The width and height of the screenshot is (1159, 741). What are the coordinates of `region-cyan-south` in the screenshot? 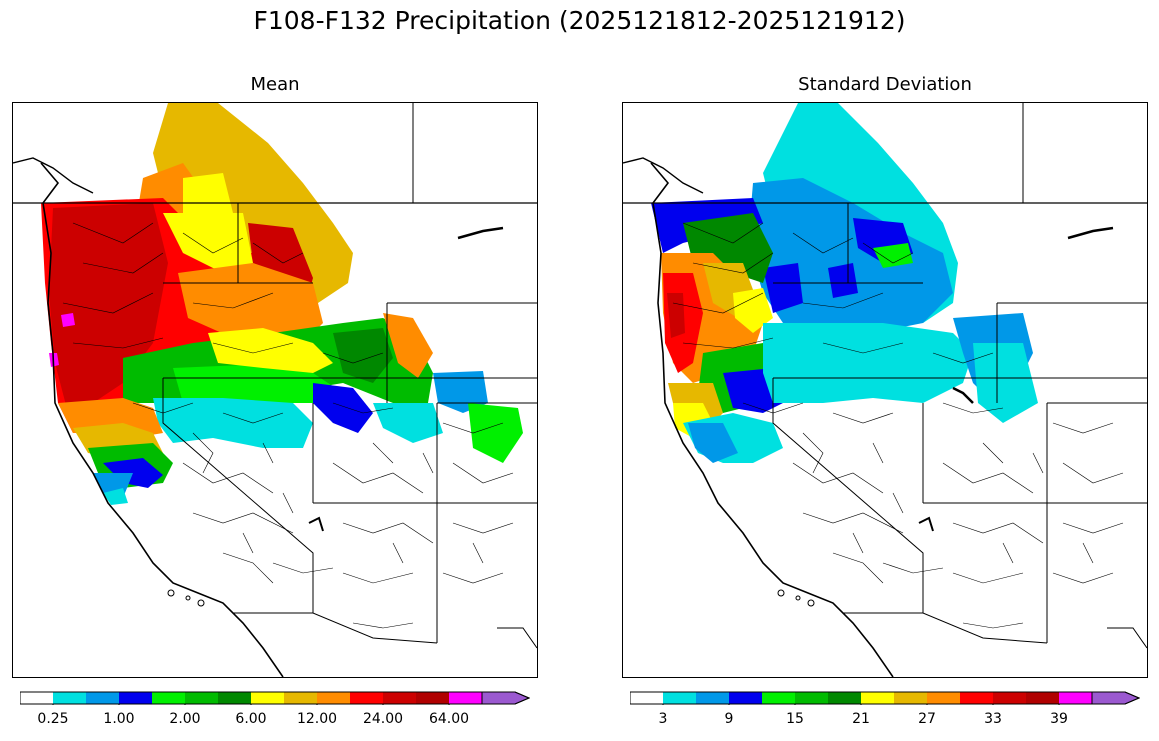 It's located at (233, 423).